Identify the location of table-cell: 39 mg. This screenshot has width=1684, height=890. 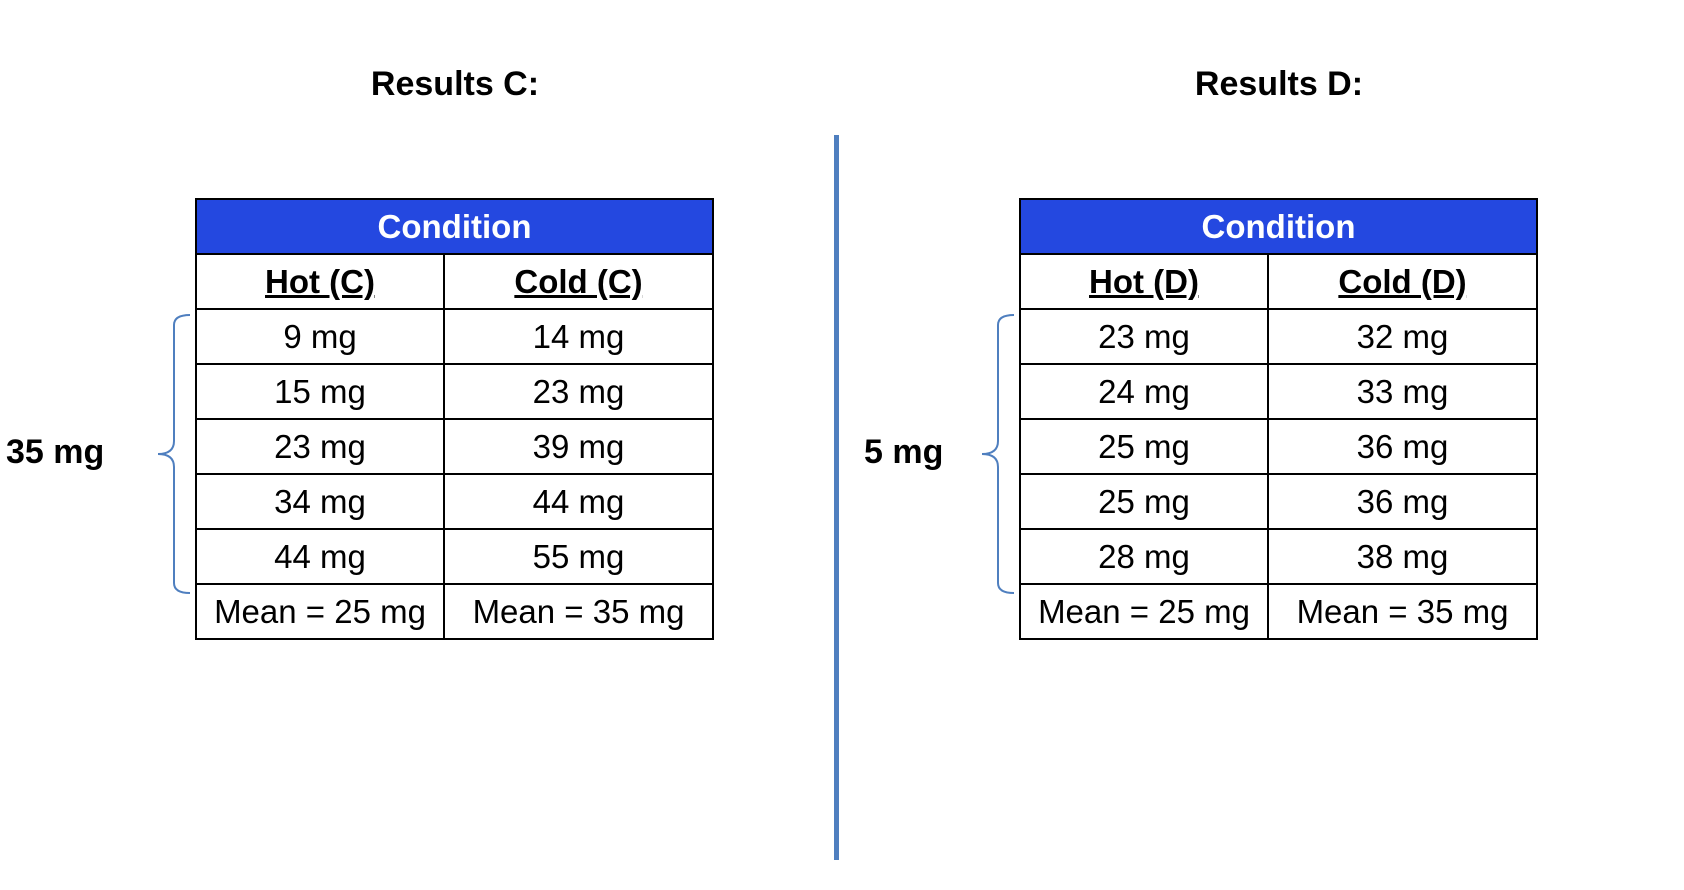
(578, 446).